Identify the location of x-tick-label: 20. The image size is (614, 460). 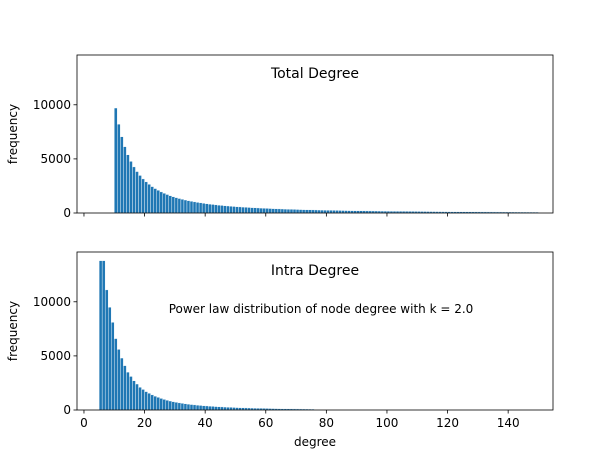
(144, 423).